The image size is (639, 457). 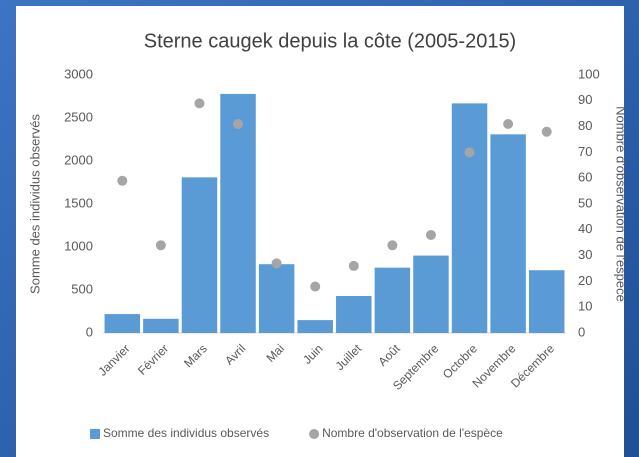 What do you see at coordinates (585, 254) in the screenshot?
I see `y2-tick-label: 30` at bounding box center [585, 254].